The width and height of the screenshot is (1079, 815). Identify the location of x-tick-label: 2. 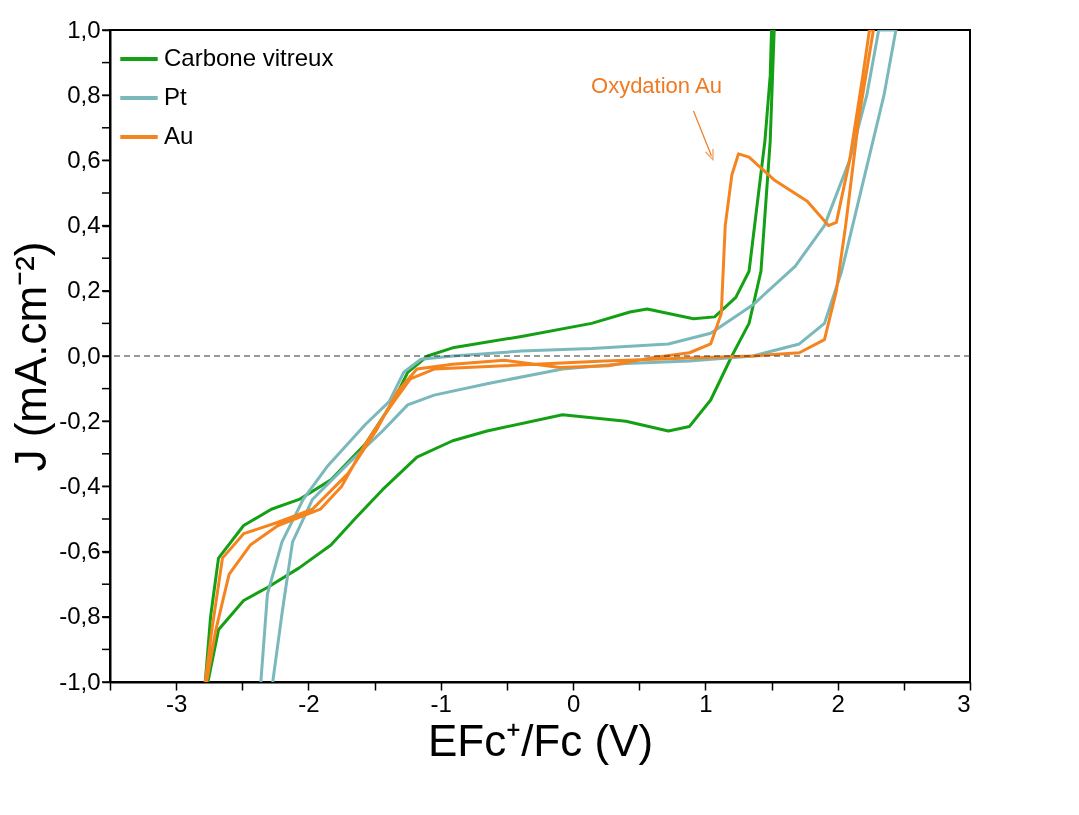
(838, 703).